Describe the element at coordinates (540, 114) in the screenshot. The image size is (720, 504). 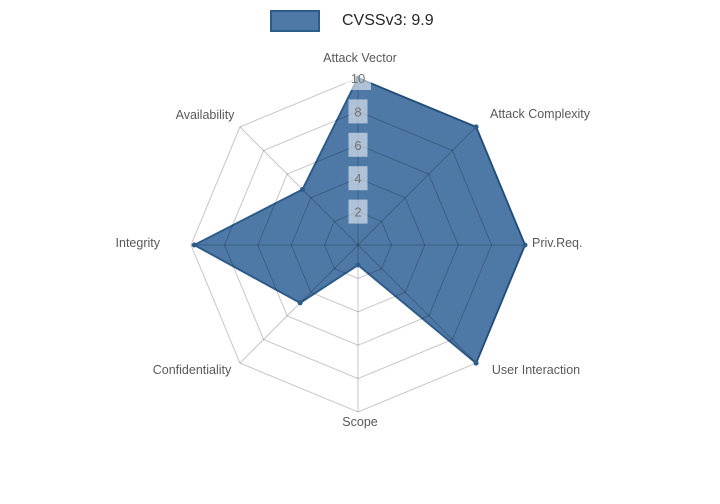
I see `axis-label-attack-complexity: Attack Complexity` at that location.